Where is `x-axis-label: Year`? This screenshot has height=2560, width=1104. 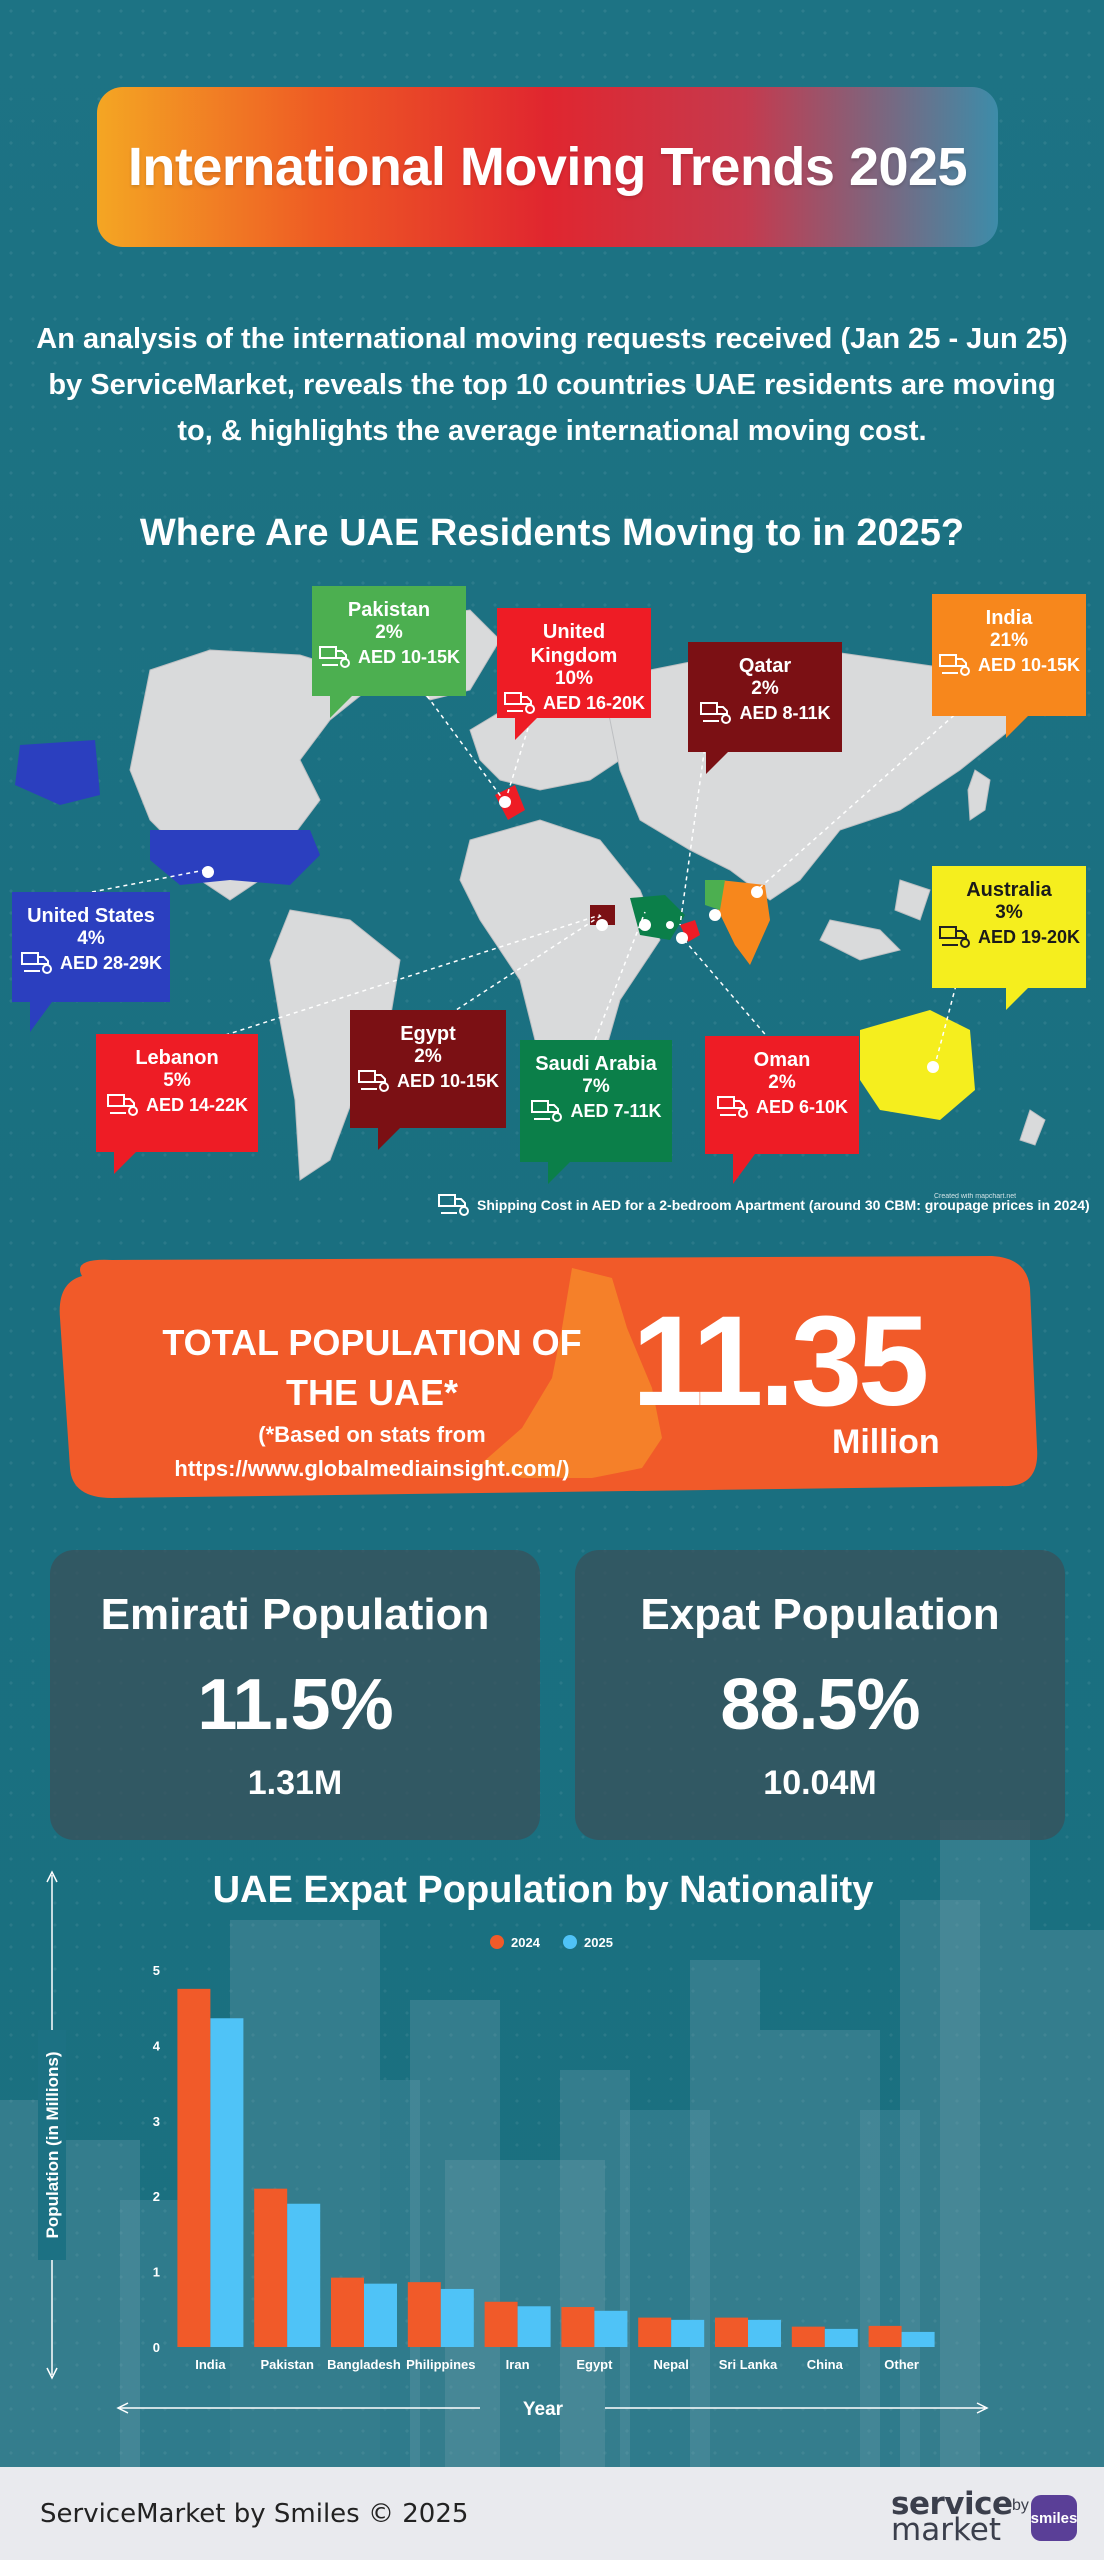 x-axis-label: Year is located at coordinates (543, 2409).